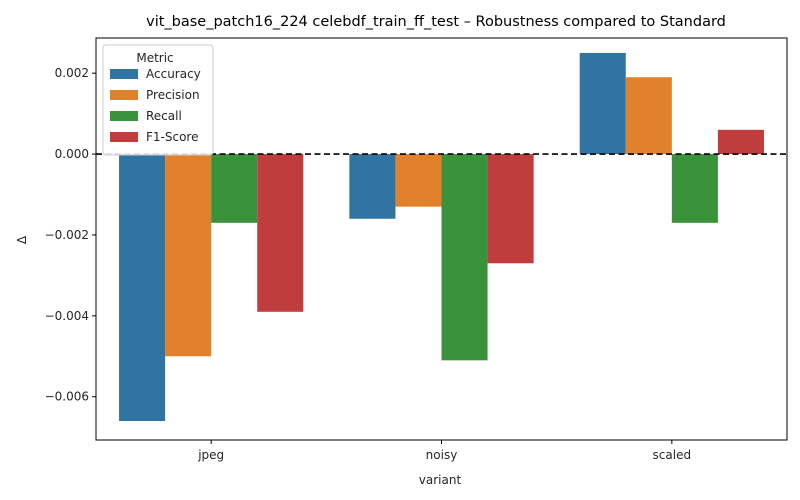 This screenshot has width=800, height=500. I want to click on bar-jpeg-precision, so click(188, 255).